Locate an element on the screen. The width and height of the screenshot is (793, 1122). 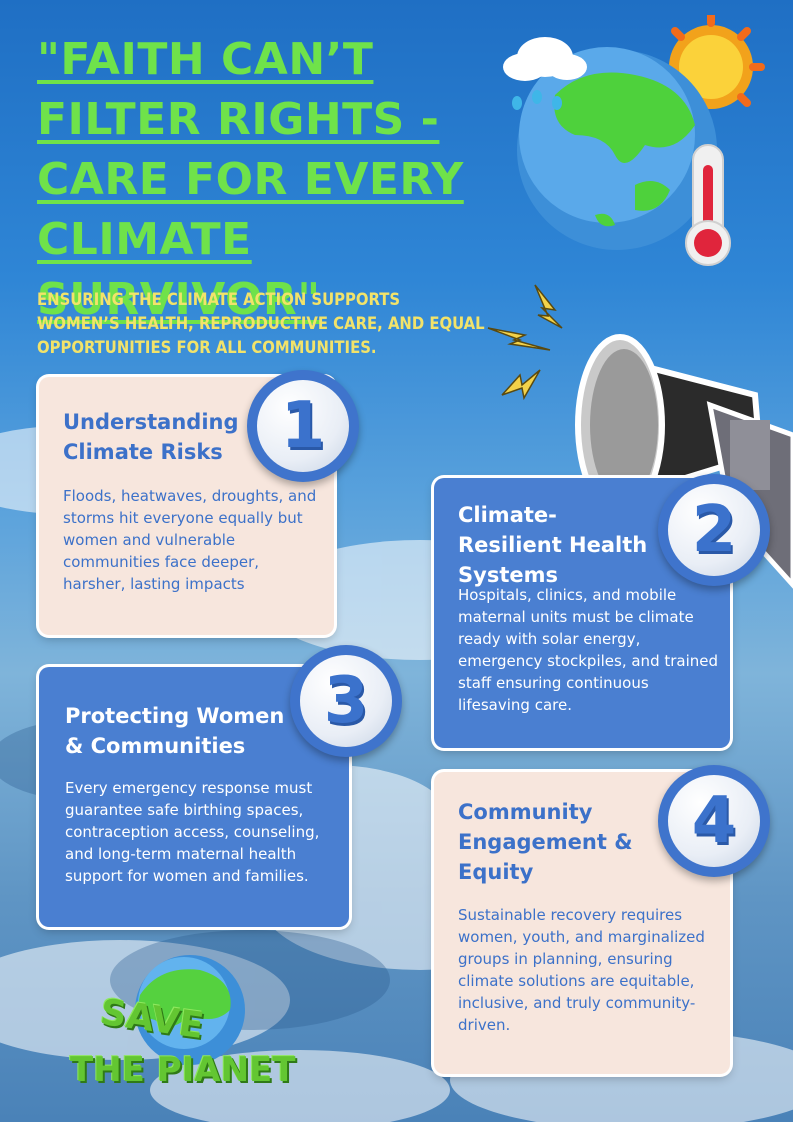
step-number: 4 is located at coordinates (714, 821).